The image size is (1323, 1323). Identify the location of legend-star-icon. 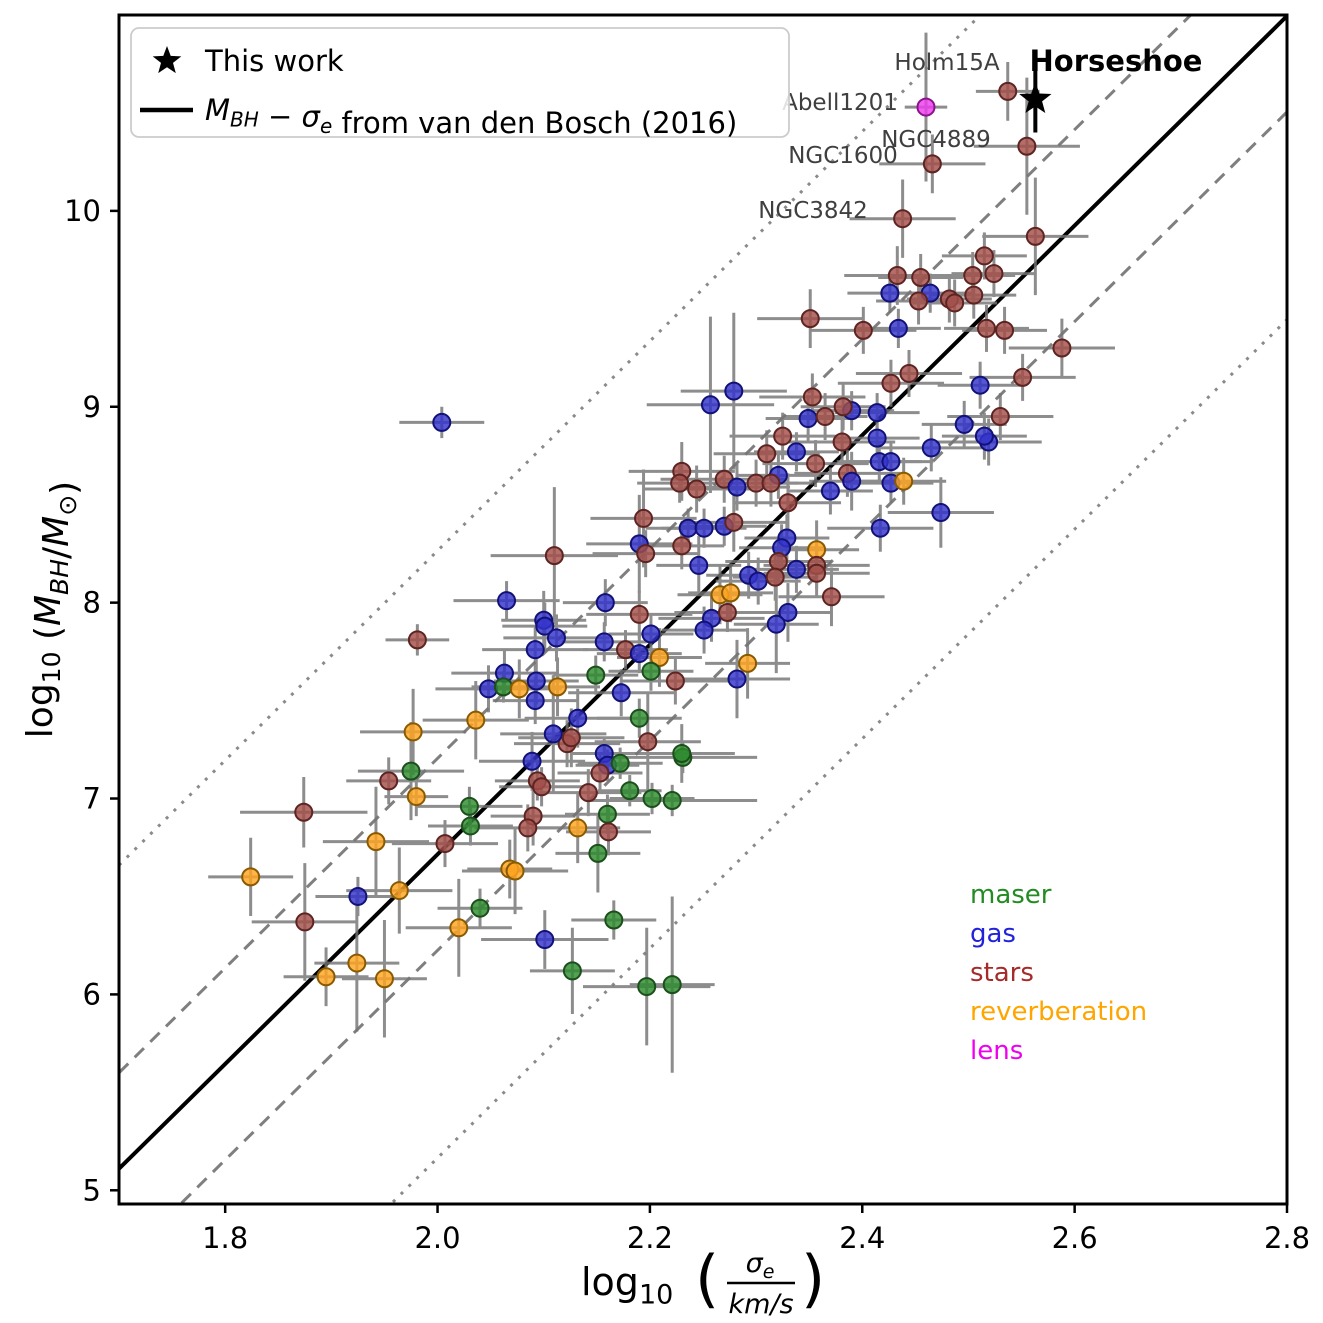
(167, 60).